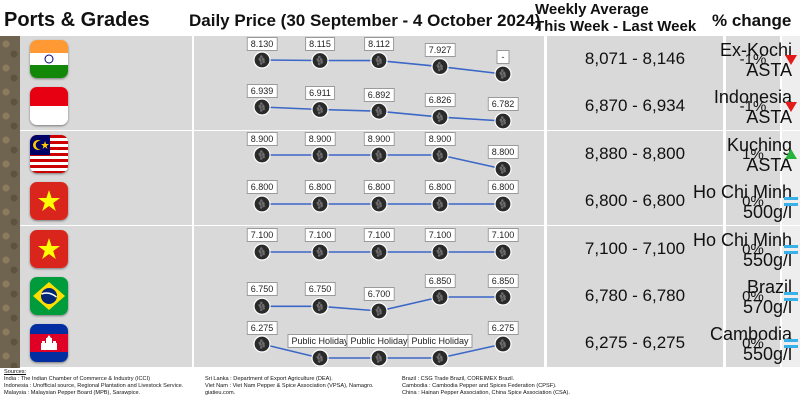 The height and width of the screenshot is (415, 800). What do you see at coordinates (769, 287) in the screenshot?
I see `port-name: Brazil` at bounding box center [769, 287].